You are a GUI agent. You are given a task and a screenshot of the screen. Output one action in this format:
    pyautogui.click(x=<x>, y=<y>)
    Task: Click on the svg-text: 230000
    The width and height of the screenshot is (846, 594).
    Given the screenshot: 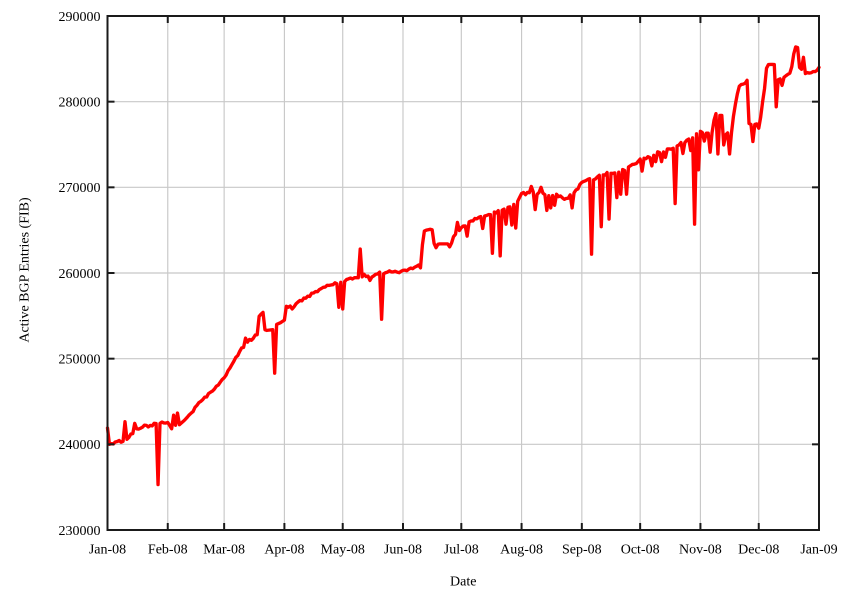 What is the action you would take?
    pyautogui.click(x=80, y=531)
    